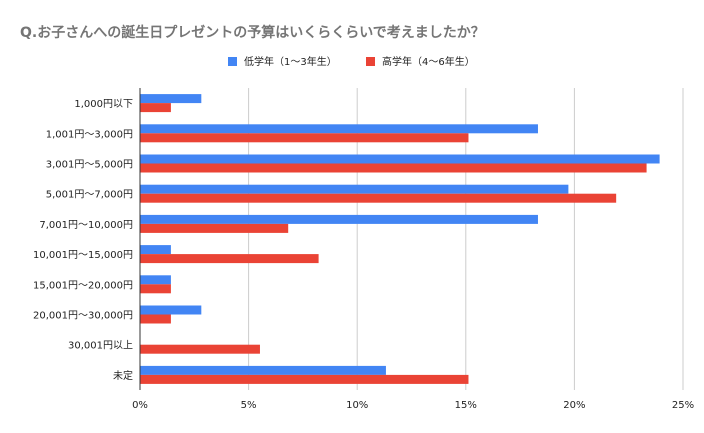 Image resolution: width=704 pixels, height=433 pixels. I want to click on legend-label: 低学年（1～3年生）, so click(290, 61).